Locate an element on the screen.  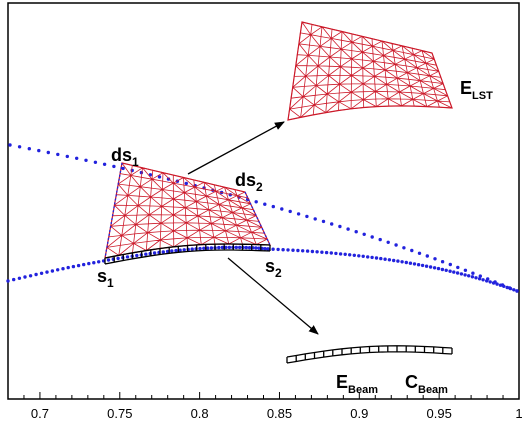
x-tick-label: 0.8 is located at coordinates (200, 413).